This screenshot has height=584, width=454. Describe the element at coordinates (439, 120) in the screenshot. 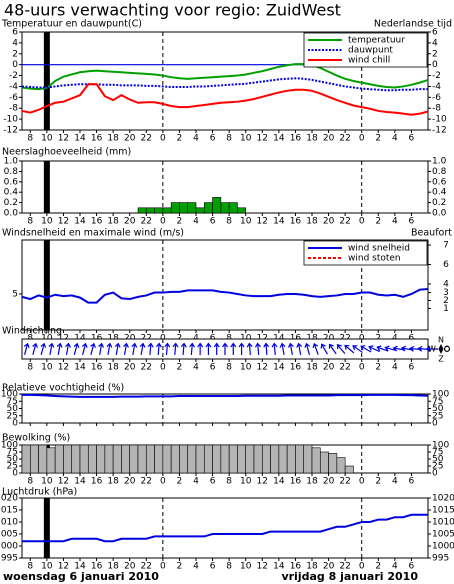

I see `y-tick-label-right: -10` at that location.